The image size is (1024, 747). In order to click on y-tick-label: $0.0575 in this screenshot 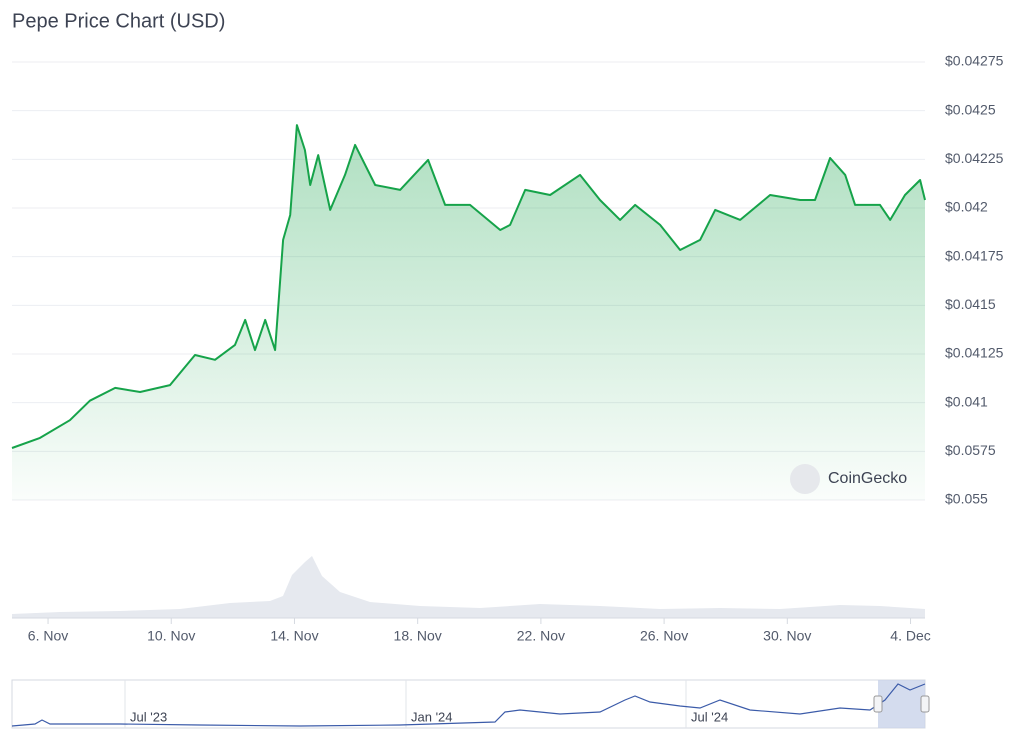, I will do `click(970, 450)`.